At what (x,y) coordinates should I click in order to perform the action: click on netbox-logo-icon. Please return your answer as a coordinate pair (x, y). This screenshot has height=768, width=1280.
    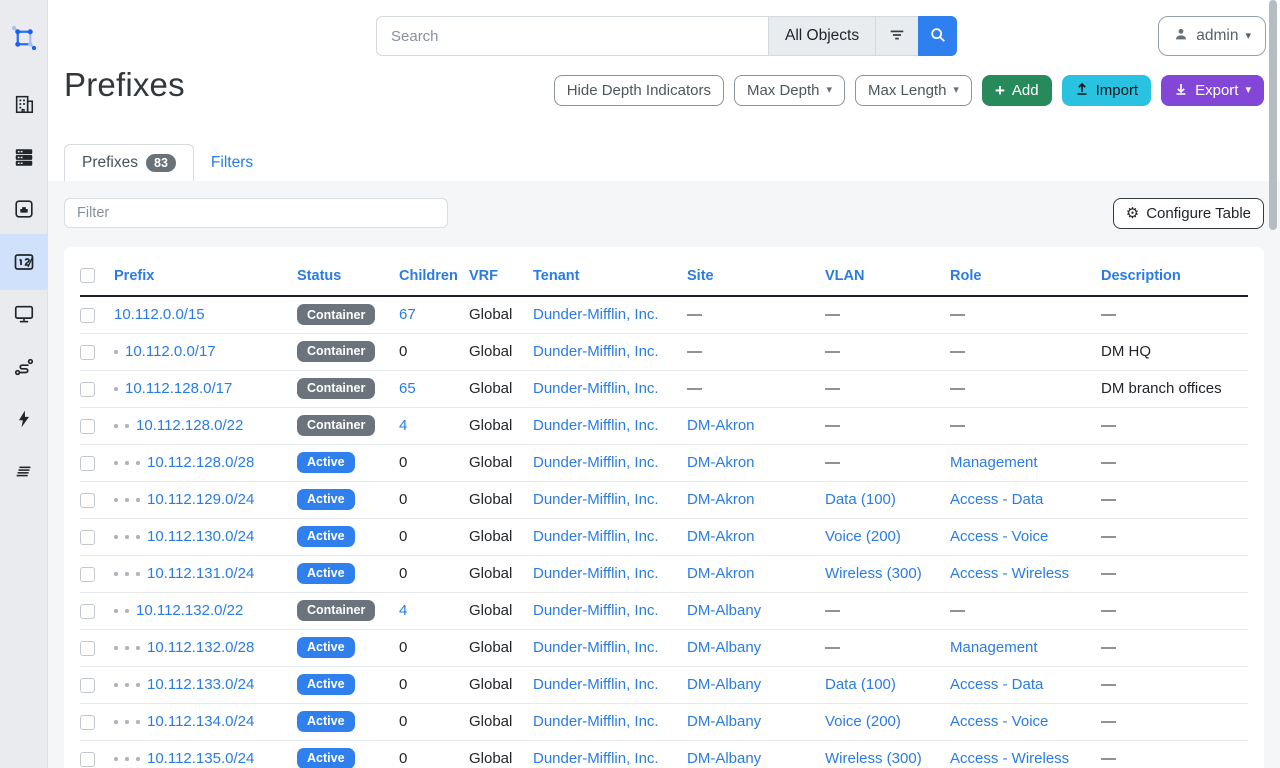
    Looking at the image, I should click on (24, 38).